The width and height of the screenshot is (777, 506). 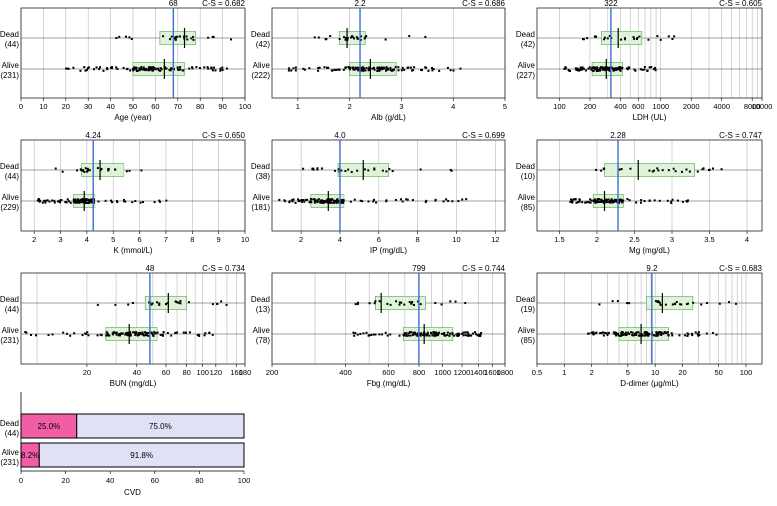 I want to click on tick-label: 2.5, so click(x=634, y=239).